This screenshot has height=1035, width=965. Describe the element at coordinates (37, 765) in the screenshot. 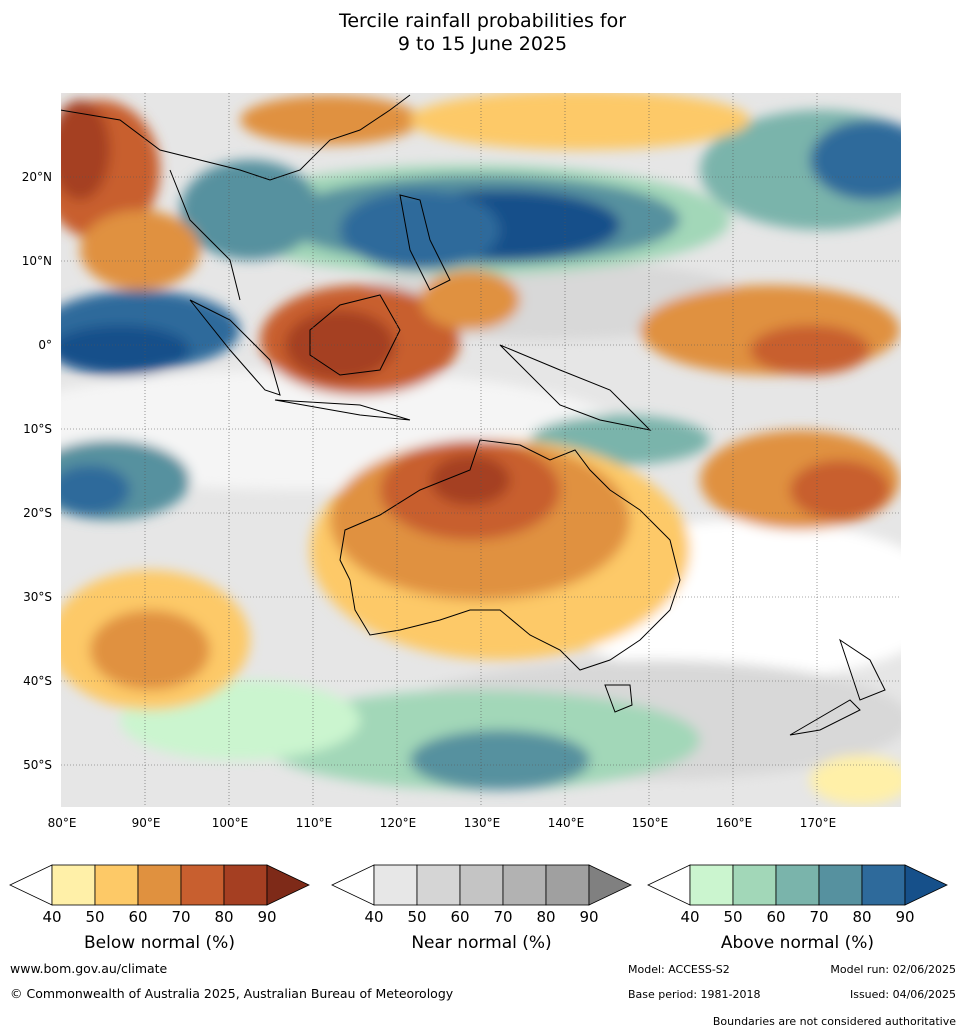

I see `lat-label: 50°S` at that location.